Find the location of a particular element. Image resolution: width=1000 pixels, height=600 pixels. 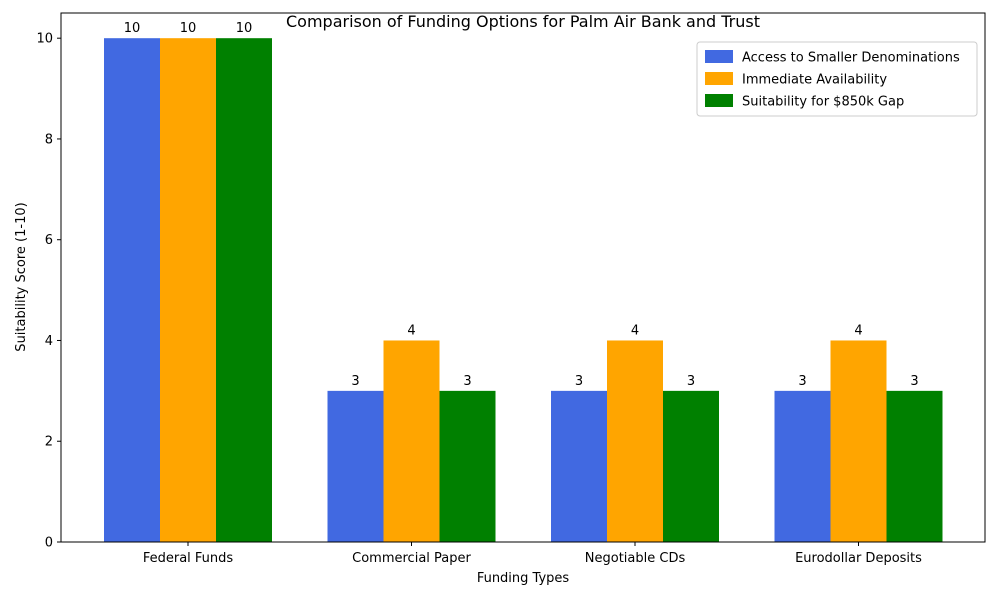

legend-label: Suitability for $850k Gap is located at coordinates (823, 102).